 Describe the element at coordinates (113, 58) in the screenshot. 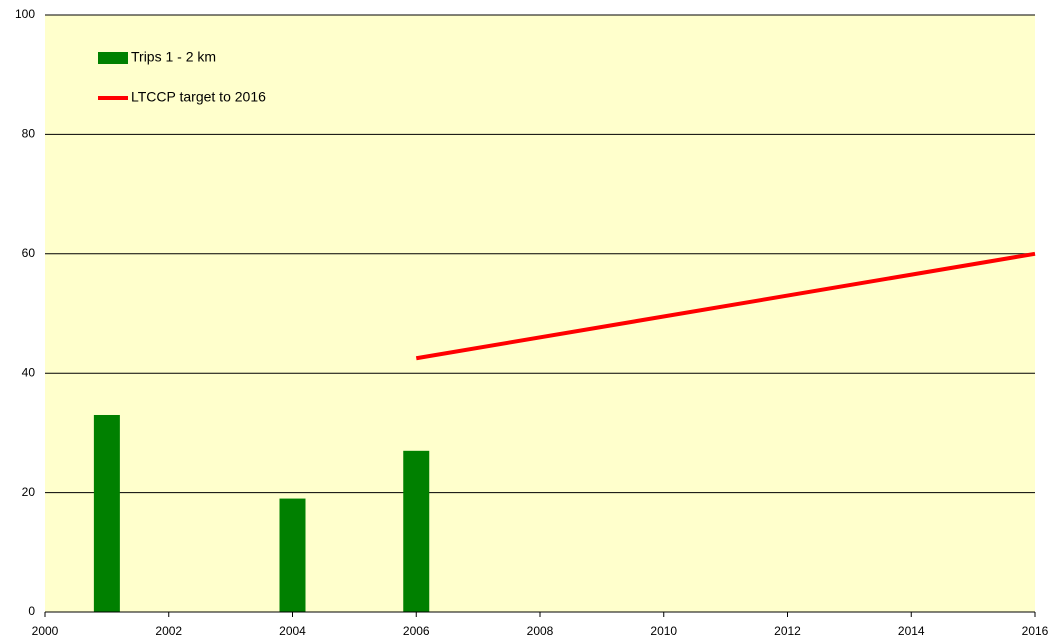

I see `legend-swatch` at that location.